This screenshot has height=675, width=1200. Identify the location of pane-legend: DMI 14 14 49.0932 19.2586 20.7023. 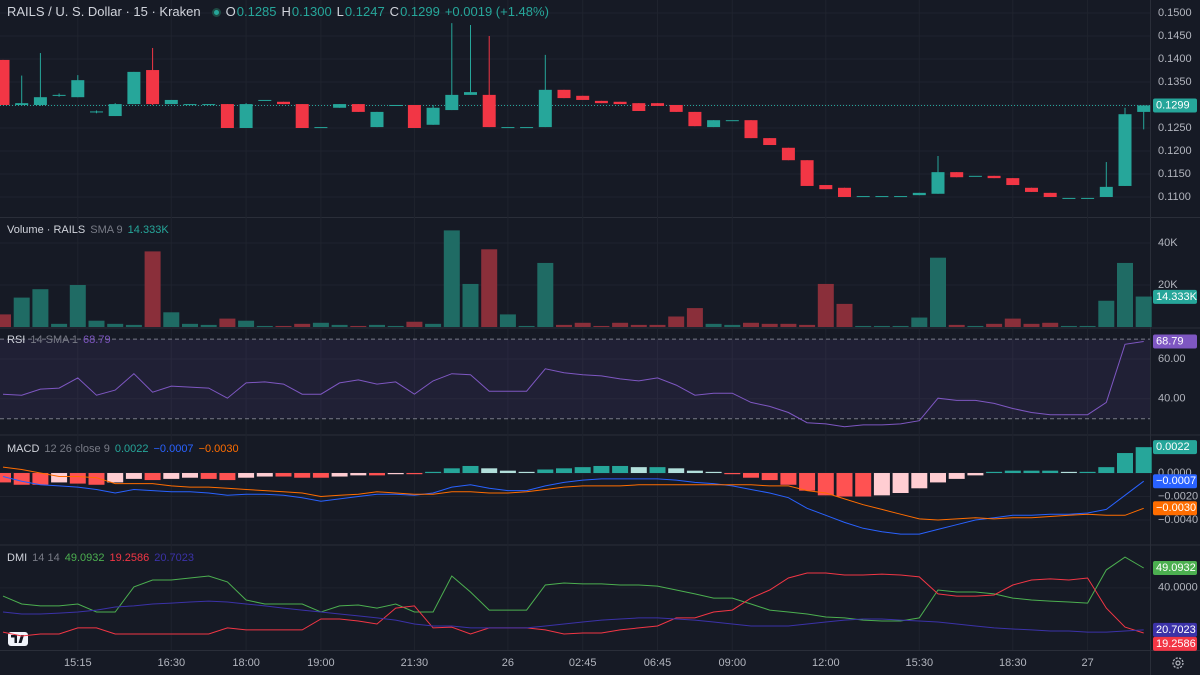
(103, 558).